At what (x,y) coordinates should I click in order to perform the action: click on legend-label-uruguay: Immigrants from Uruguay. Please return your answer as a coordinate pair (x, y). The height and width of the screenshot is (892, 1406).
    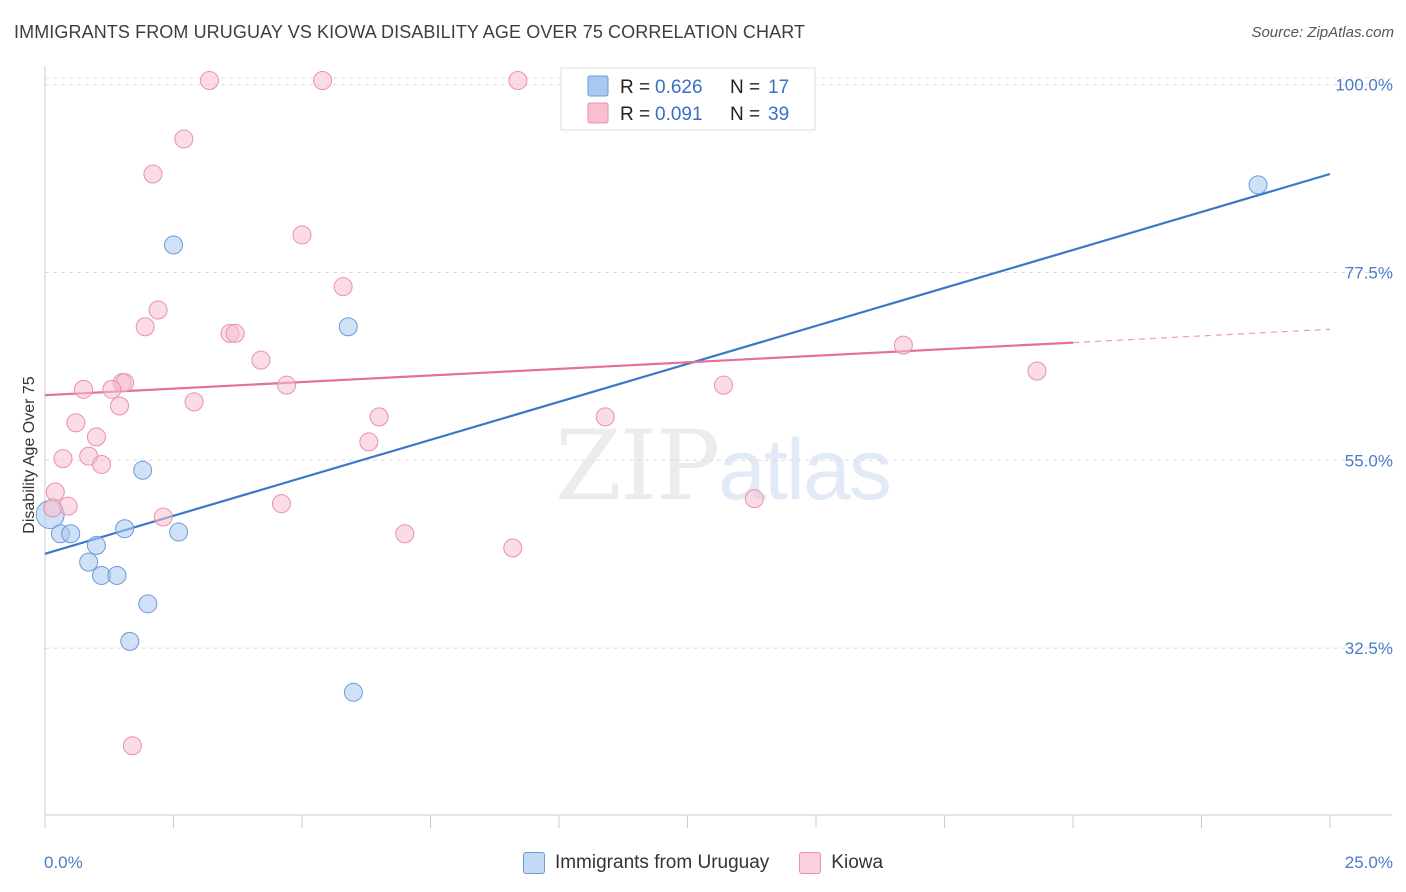
    Looking at the image, I should click on (662, 862).